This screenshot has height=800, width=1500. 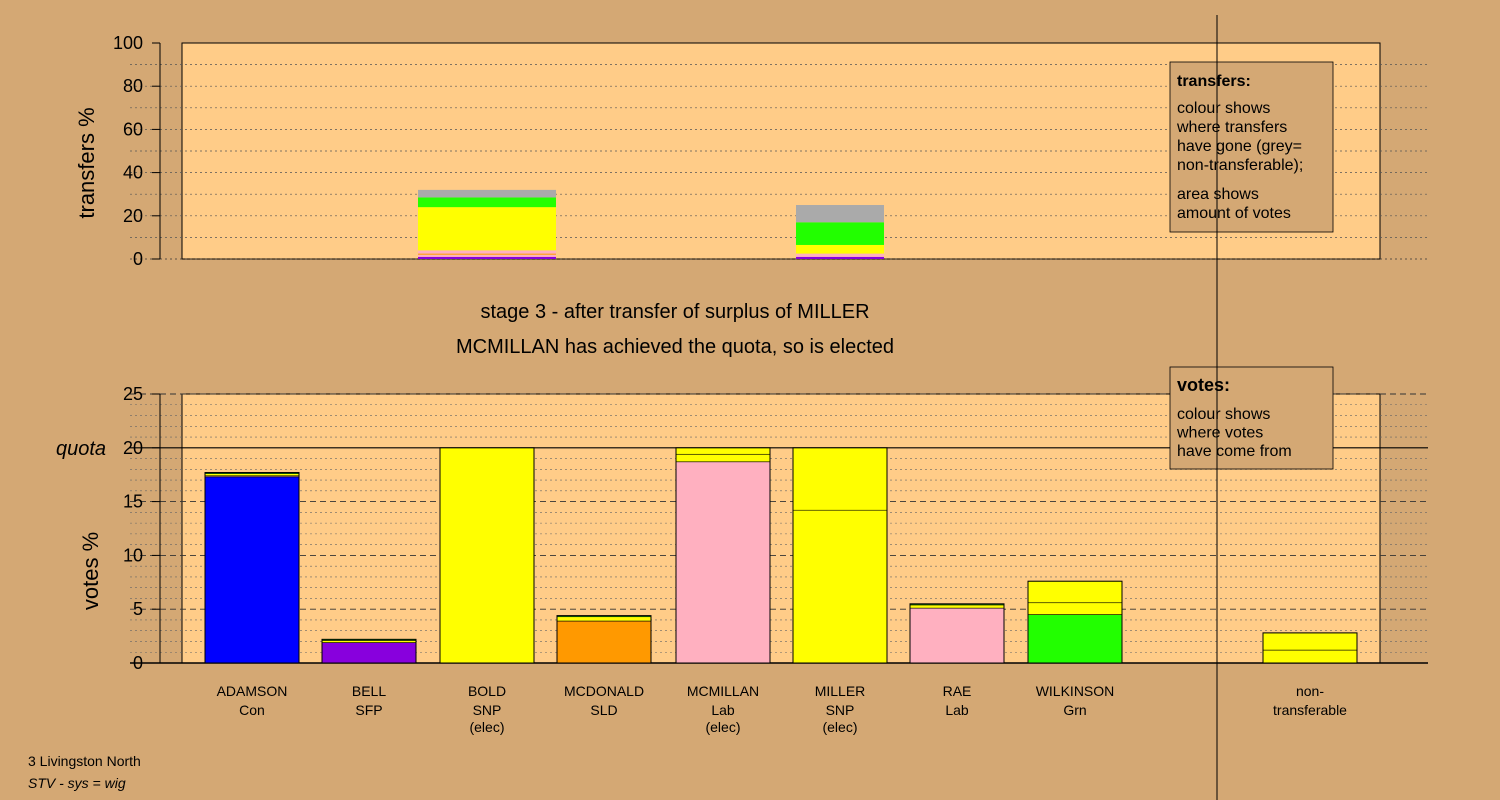 What do you see at coordinates (1219, 433) in the screenshot?
I see `votes-legend-text: where votes` at bounding box center [1219, 433].